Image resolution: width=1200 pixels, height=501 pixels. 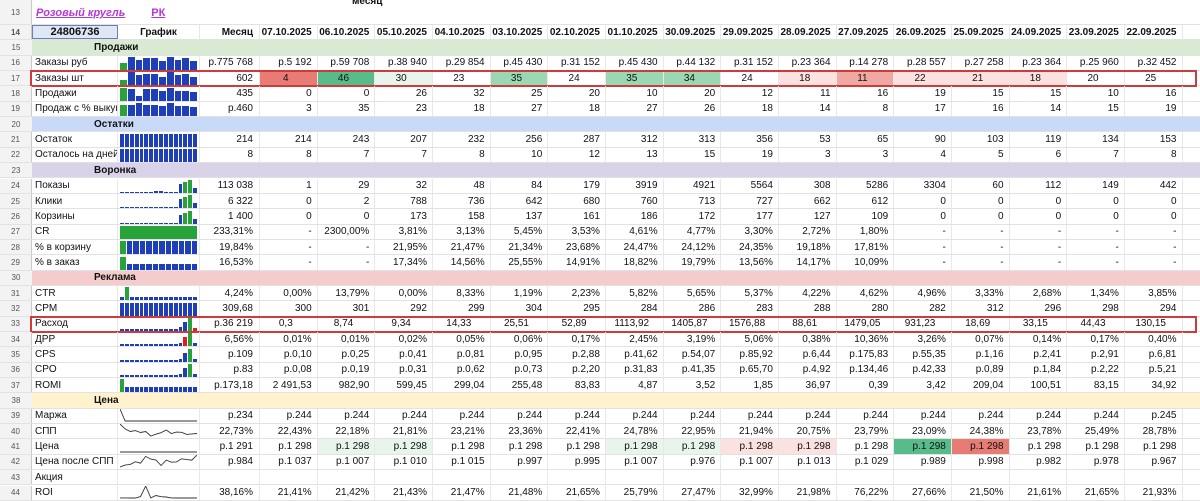 What do you see at coordinates (230, 308) in the screenshot?
I see `month-value: 309,68` at bounding box center [230, 308].